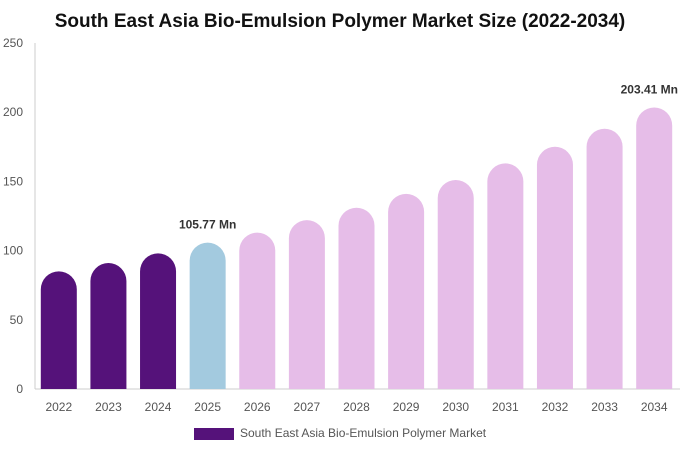 The height and width of the screenshot is (450, 680). I want to click on x-tick-label: 2023, so click(108, 407).